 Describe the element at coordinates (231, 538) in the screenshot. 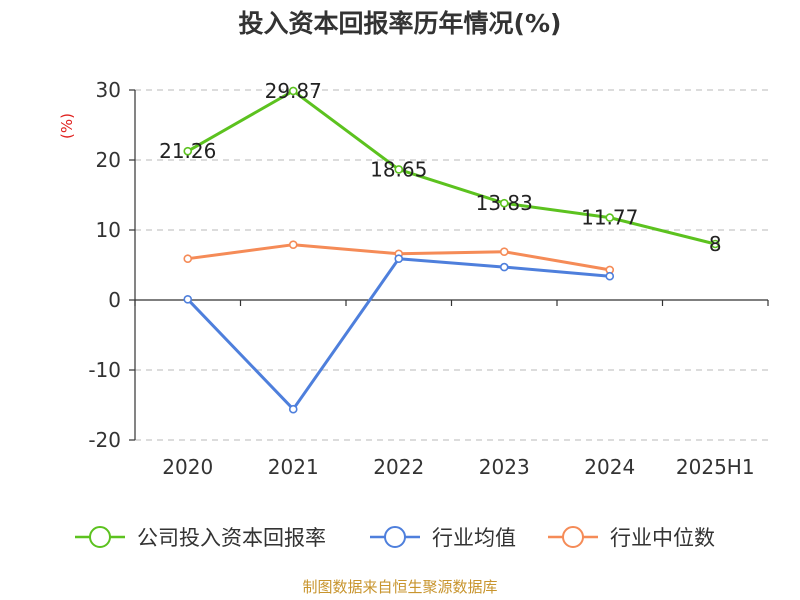

I see `legend-label: 公司投入资本回报率` at that location.